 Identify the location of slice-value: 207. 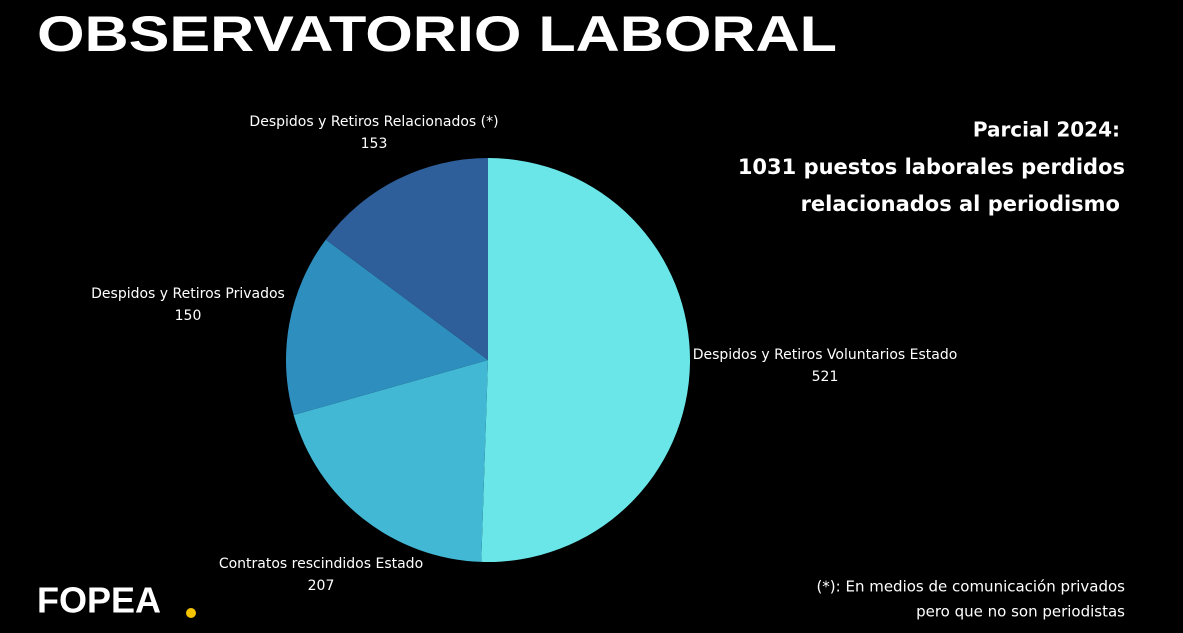
(321, 586).